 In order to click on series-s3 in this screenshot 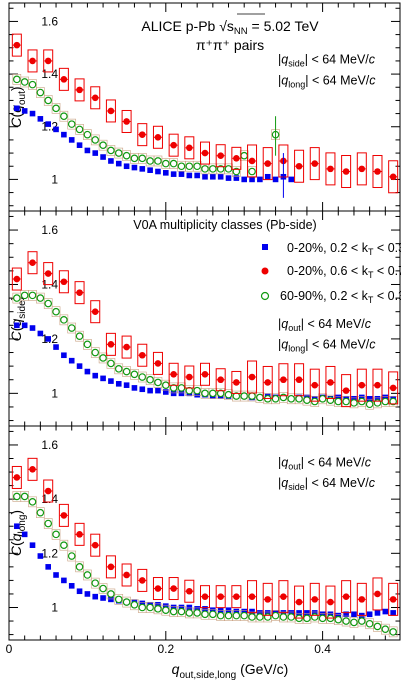, I will do `click(146, 125)`.